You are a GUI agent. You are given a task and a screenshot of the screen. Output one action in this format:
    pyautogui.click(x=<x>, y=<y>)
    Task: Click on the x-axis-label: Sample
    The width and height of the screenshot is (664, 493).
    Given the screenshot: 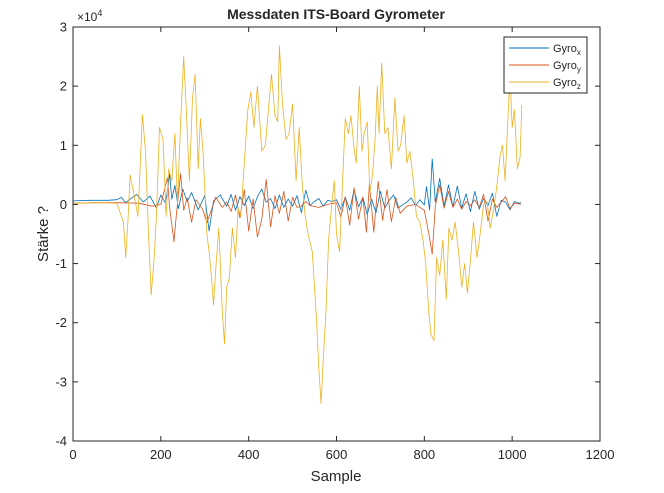 What is the action you would take?
    pyautogui.click(x=336, y=476)
    